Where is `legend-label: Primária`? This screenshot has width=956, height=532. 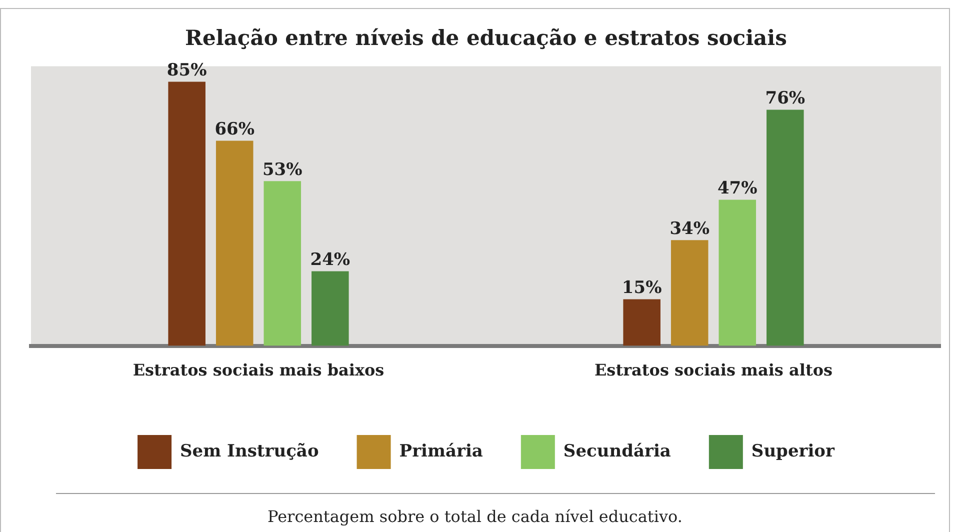
legend-label: Primária is located at coordinates (441, 451).